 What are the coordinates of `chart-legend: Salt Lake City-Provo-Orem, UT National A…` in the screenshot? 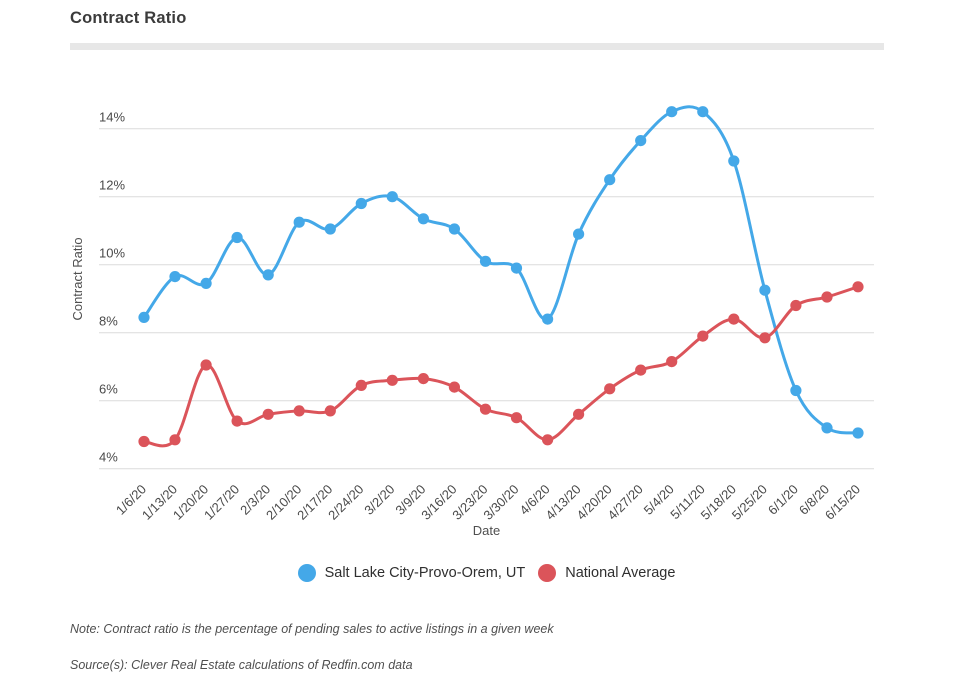 It's located at (486, 573).